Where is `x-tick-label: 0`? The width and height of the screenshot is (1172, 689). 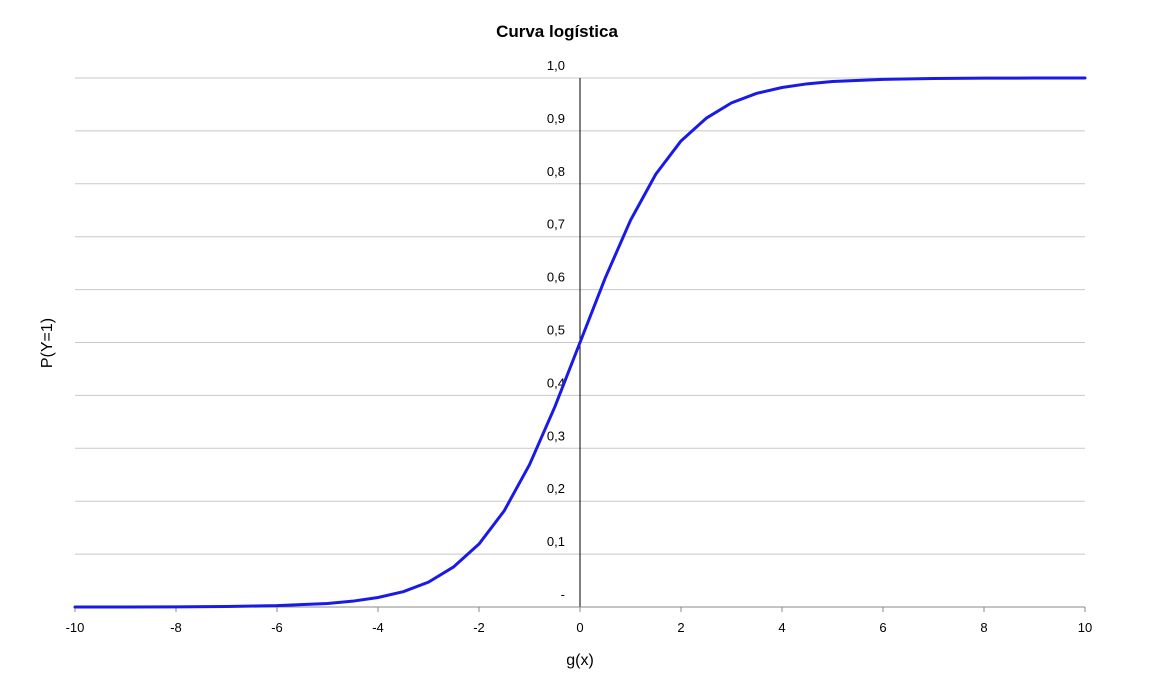 x-tick-label: 0 is located at coordinates (579, 627).